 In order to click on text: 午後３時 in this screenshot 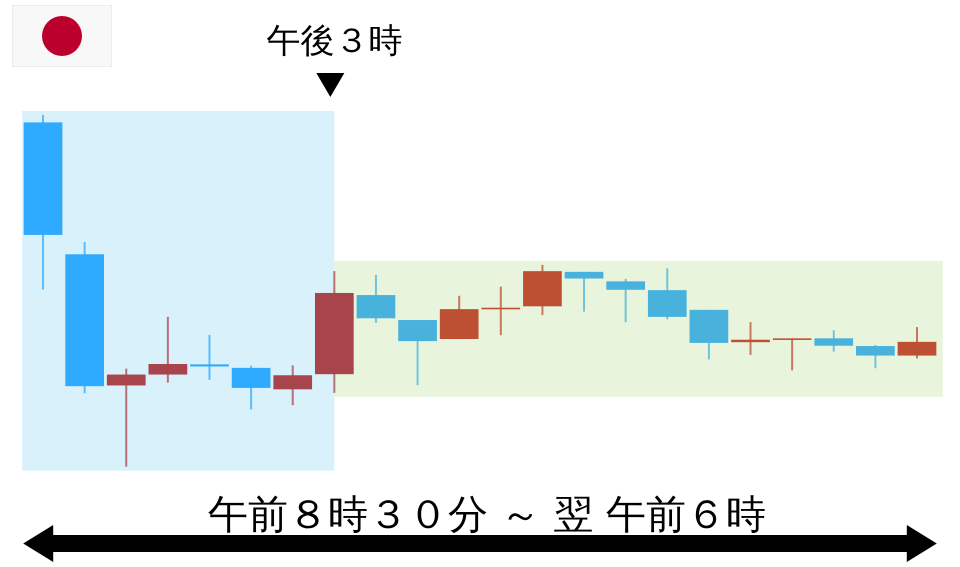, I will do `click(334, 41)`.